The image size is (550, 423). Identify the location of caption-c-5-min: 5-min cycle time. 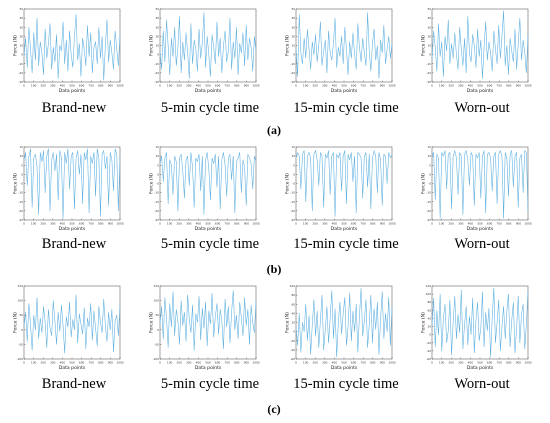
(210, 384).